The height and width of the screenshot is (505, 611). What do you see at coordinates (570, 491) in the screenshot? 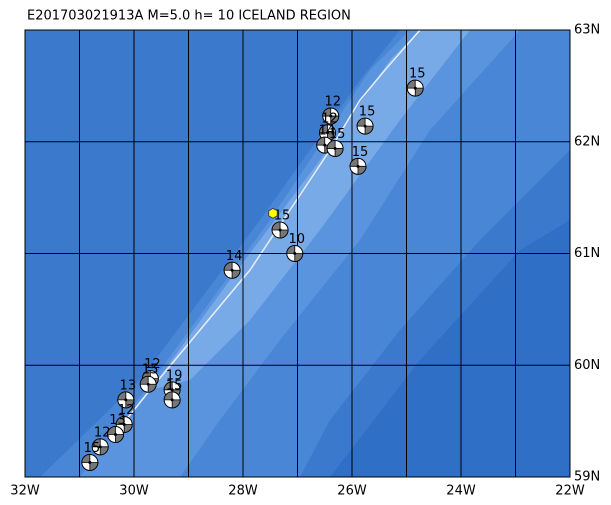
I see `lon-tick-label: 22W` at bounding box center [570, 491].